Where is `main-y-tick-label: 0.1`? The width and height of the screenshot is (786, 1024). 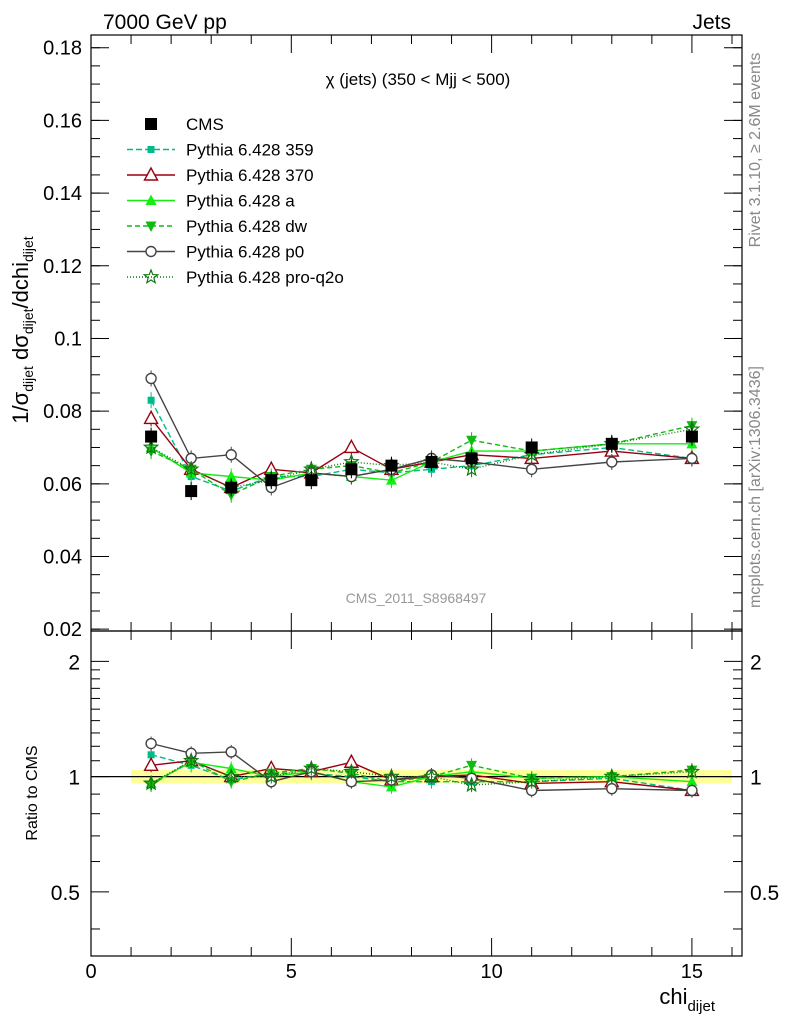
main-y-tick-label: 0.1 is located at coordinates (68, 339).